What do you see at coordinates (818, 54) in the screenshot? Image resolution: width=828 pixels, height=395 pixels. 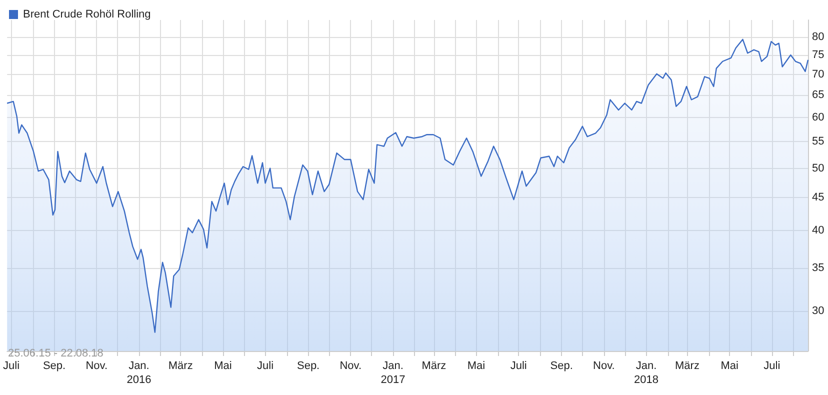 I see `y-tick-label: 75` at bounding box center [818, 54].